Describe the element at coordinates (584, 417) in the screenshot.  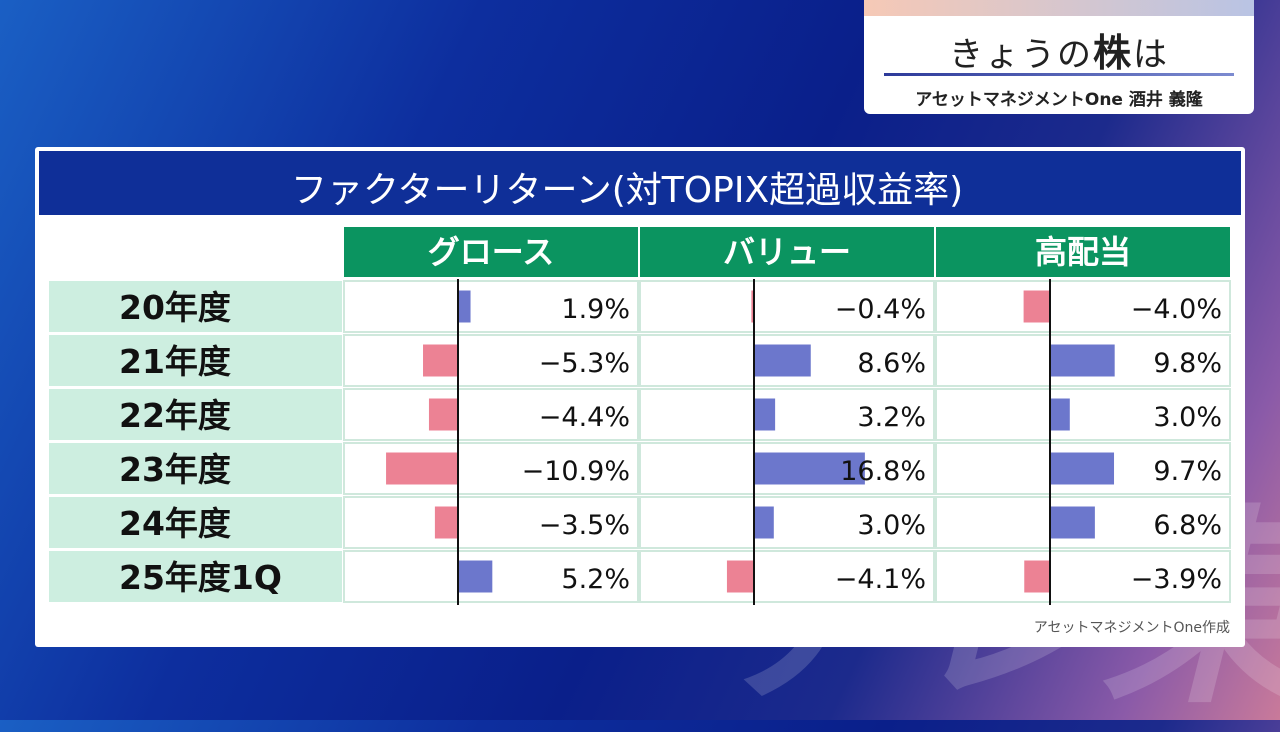
I see `value-label: −4.4%` at that location.